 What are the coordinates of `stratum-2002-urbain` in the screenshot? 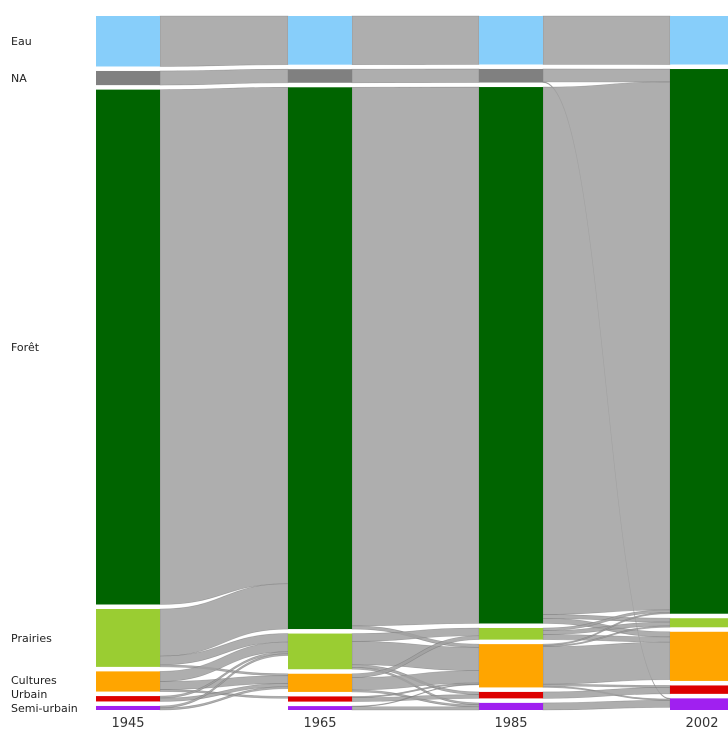 It's located at (699, 689).